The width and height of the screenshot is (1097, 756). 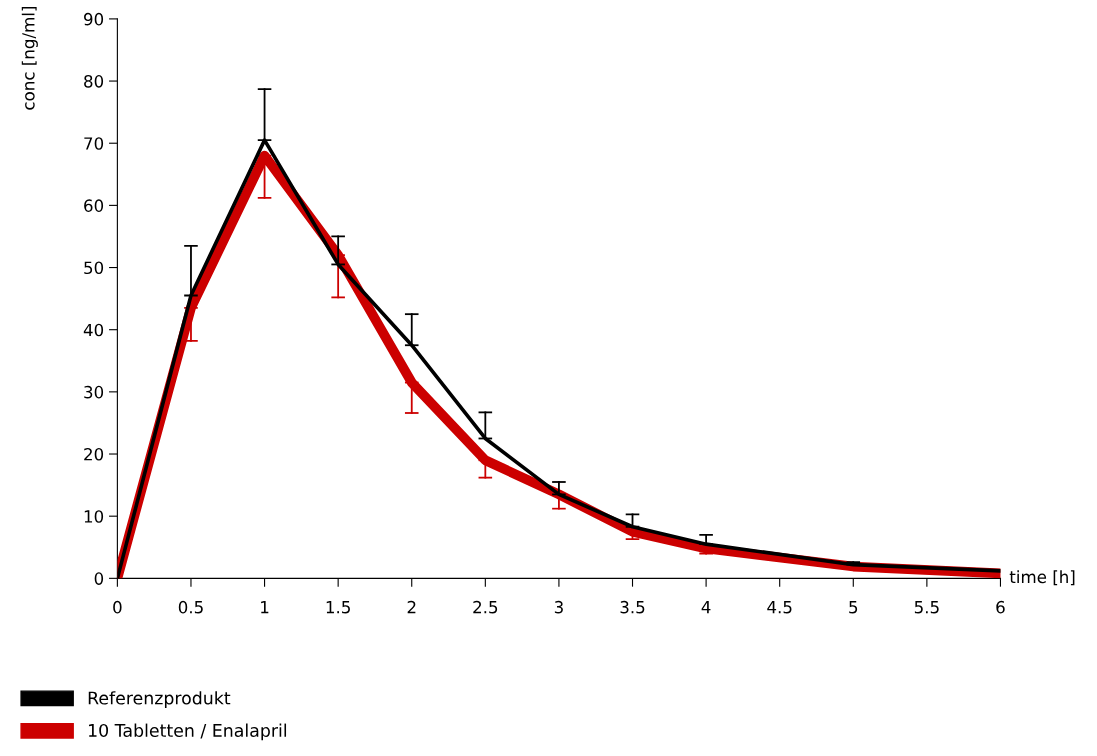 What do you see at coordinates (853, 607) in the screenshot?
I see `x-tick-label: 5` at bounding box center [853, 607].